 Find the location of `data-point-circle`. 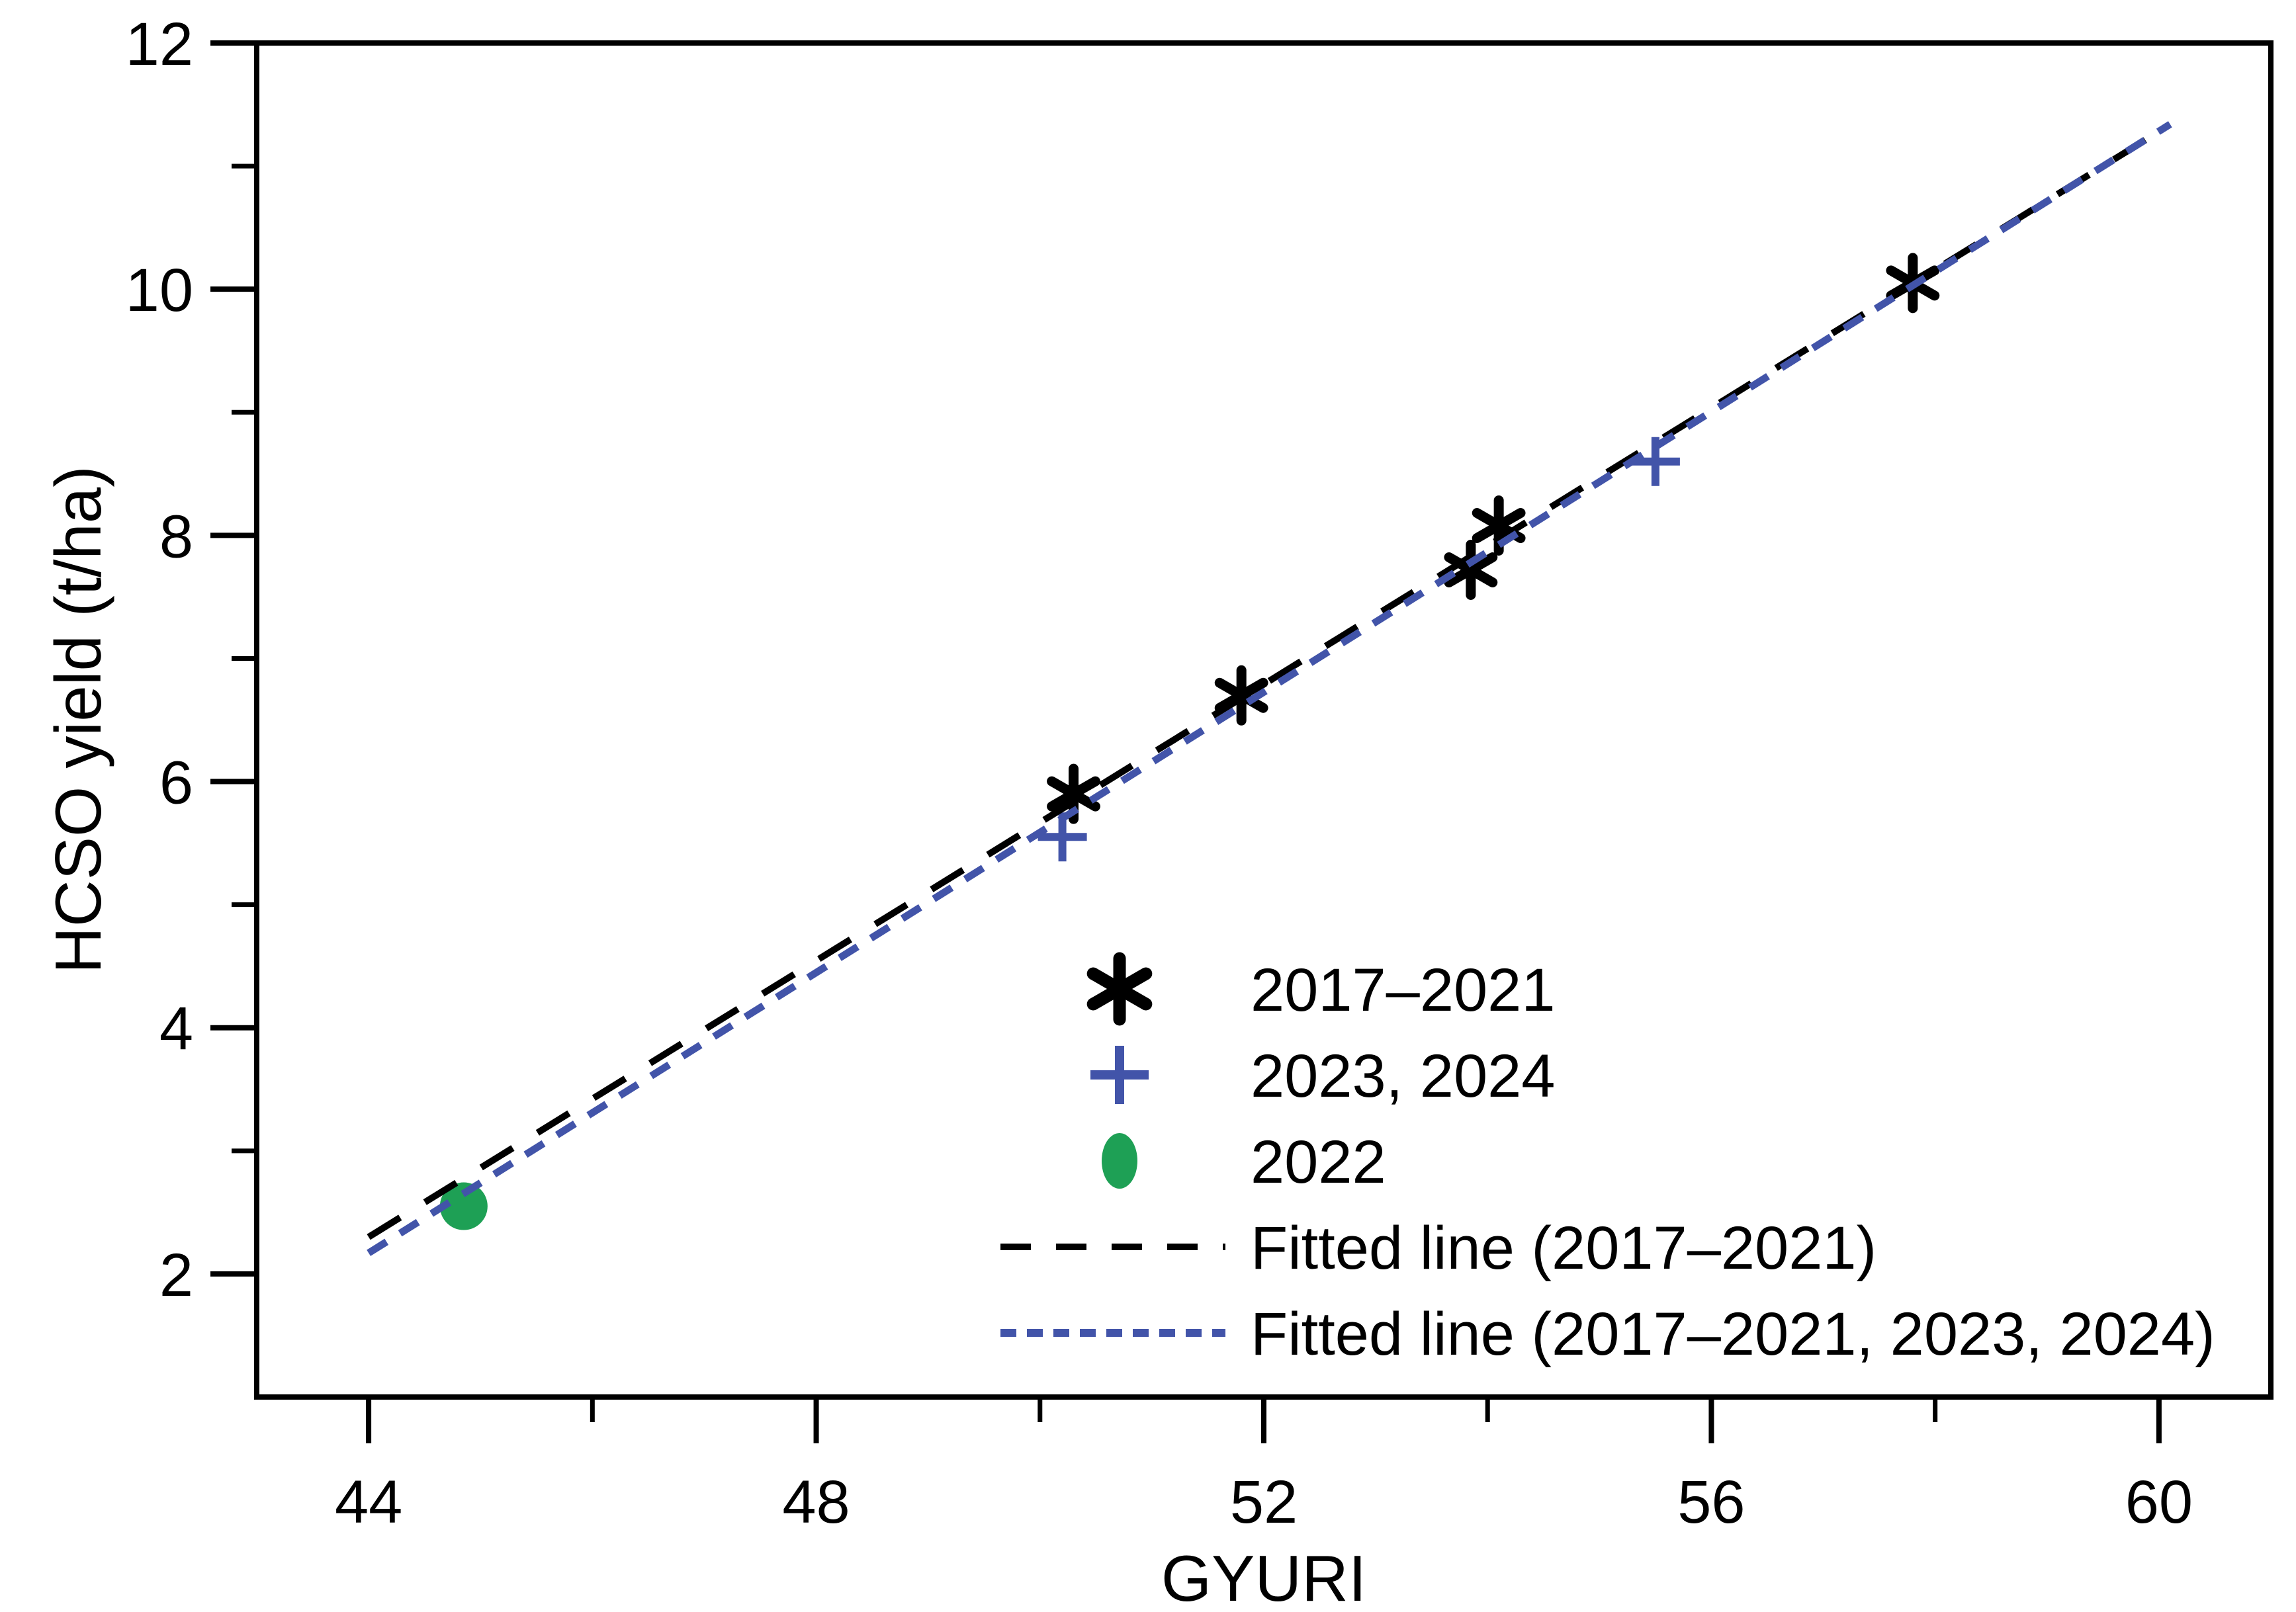

data-point-circle is located at coordinates (463, 1206).